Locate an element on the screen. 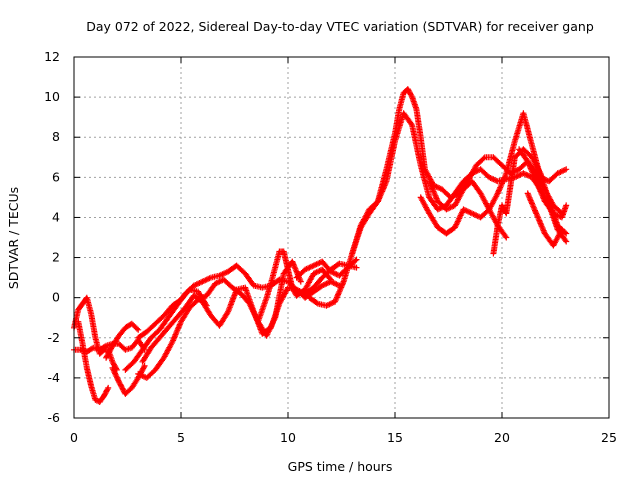 This screenshot has width=640, height=480. series-sat-track-i is located at coordinates (172, 313).